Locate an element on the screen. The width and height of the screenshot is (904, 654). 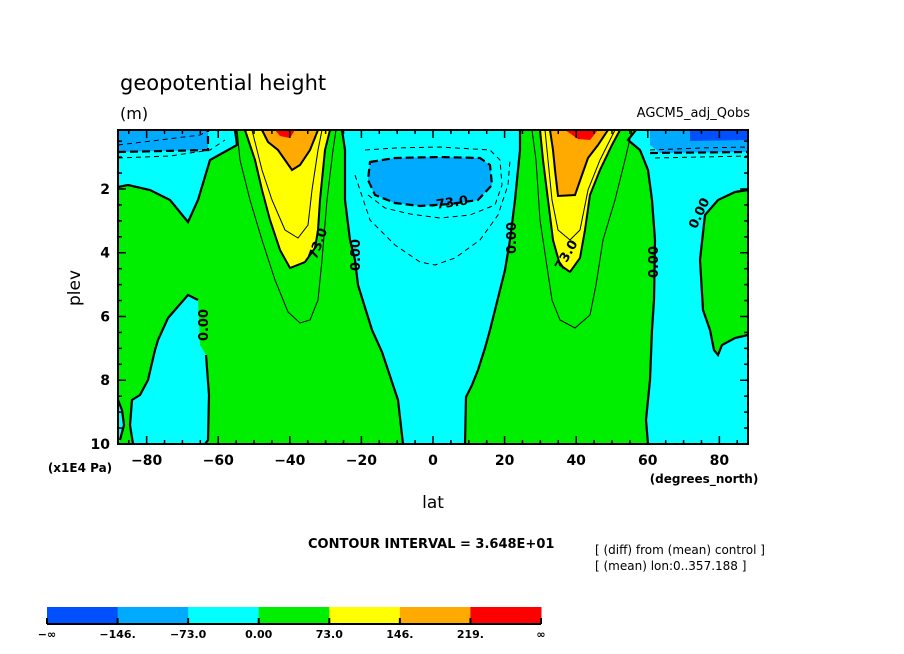
x-tick-label: −80 is located at coordinates (146, 461).